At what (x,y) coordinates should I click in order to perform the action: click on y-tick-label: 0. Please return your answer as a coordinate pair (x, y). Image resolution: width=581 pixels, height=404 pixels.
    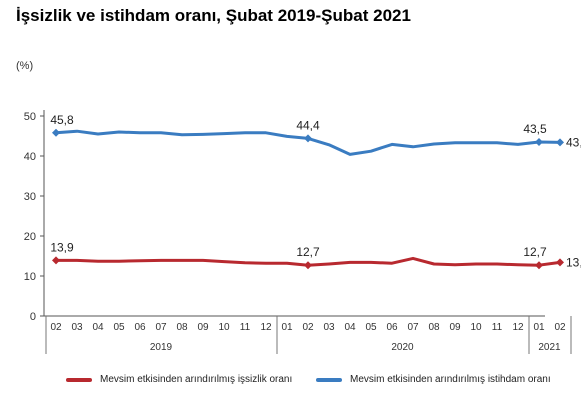
    Looking at the image, I should click on (33, 317).